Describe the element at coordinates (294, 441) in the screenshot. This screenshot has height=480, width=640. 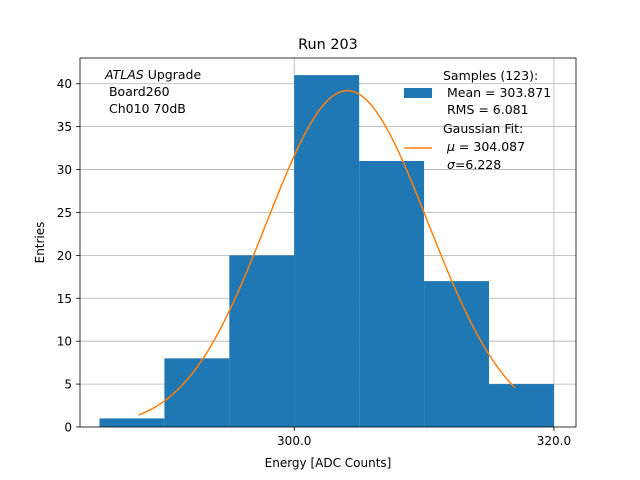
I see `x-tick-label: 300.0` at that location.